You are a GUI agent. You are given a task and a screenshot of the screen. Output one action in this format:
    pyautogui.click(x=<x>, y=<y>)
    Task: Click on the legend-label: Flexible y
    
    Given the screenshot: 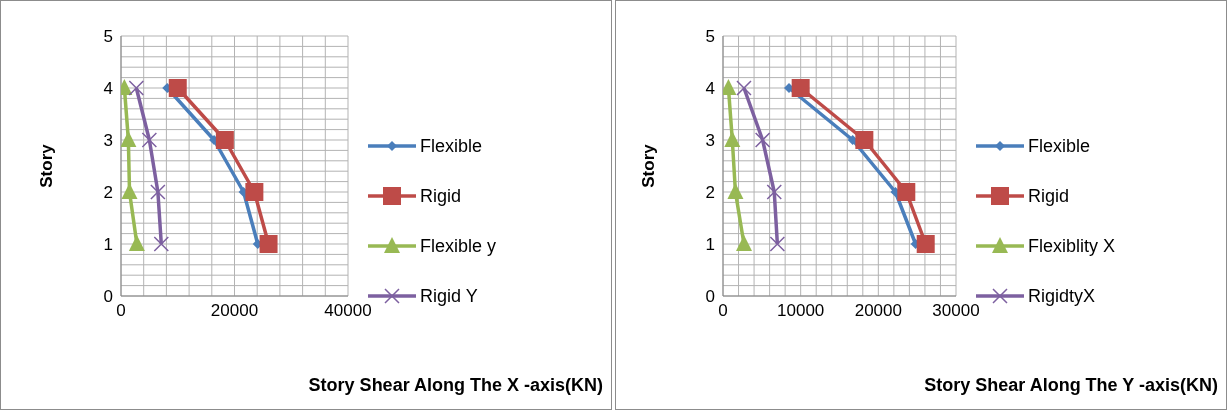 What is the action you would take?
    pyautogui.click(x=458, y=246)
    